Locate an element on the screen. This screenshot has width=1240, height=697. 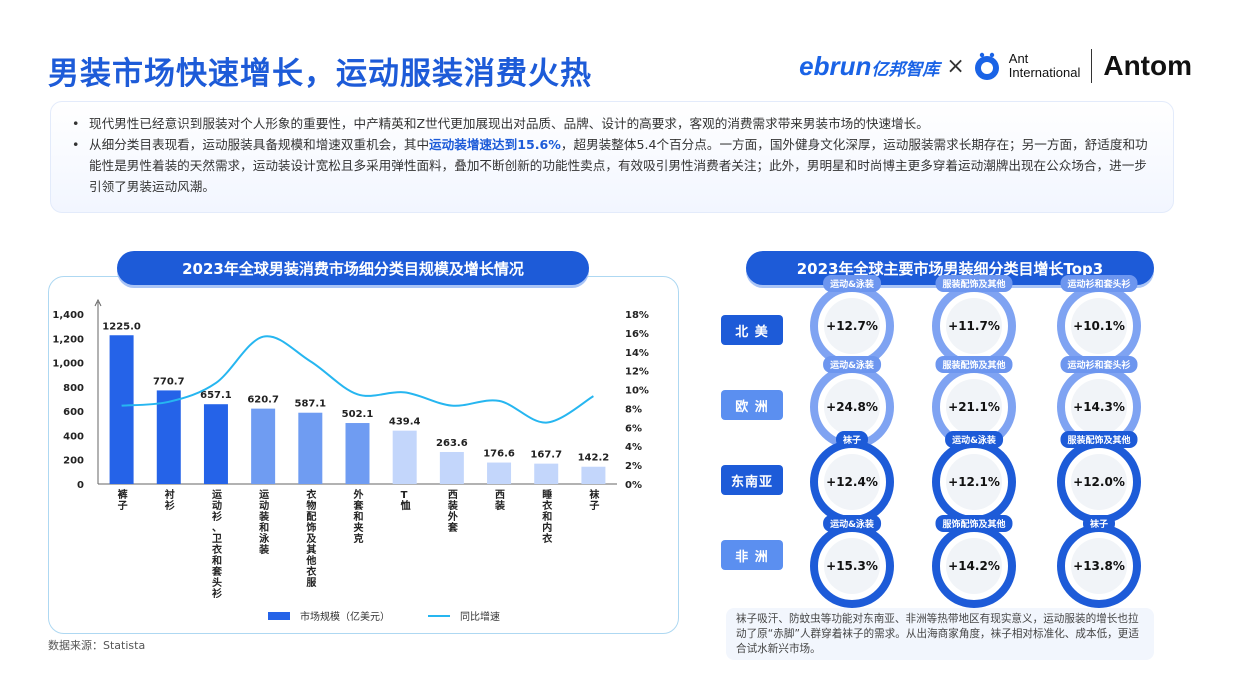
growth-ring-value: +21.1% is located at coordinates (974, 407).